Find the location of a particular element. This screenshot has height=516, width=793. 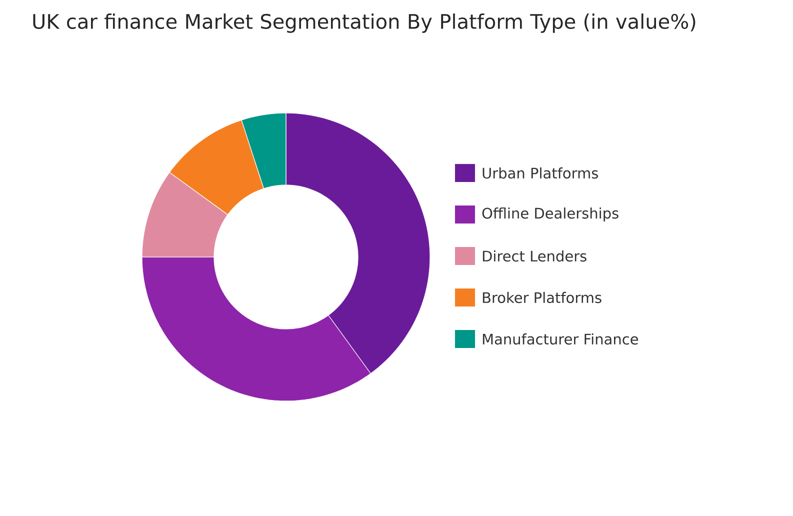

chart-title: UK car finance Market Segmentation By Platform Type (in value%) is located at coordinates (364, 23).